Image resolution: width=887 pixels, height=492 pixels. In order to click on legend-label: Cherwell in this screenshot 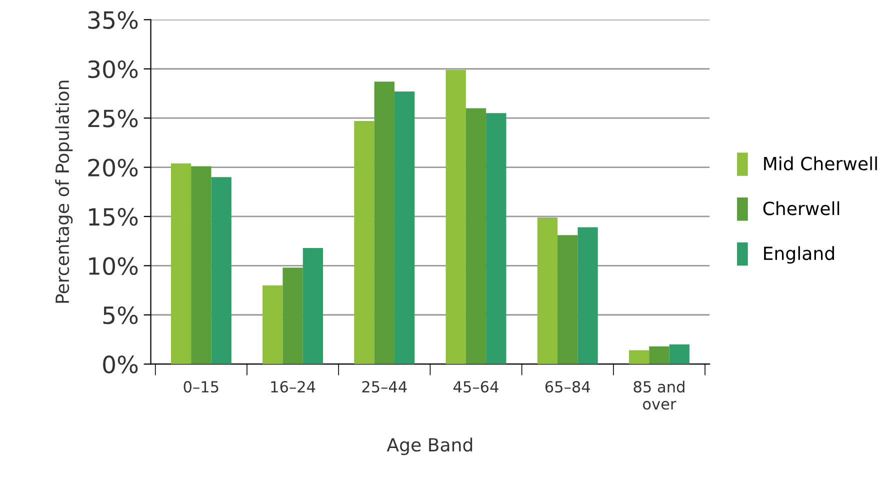, I will do `click(801, 208)`.